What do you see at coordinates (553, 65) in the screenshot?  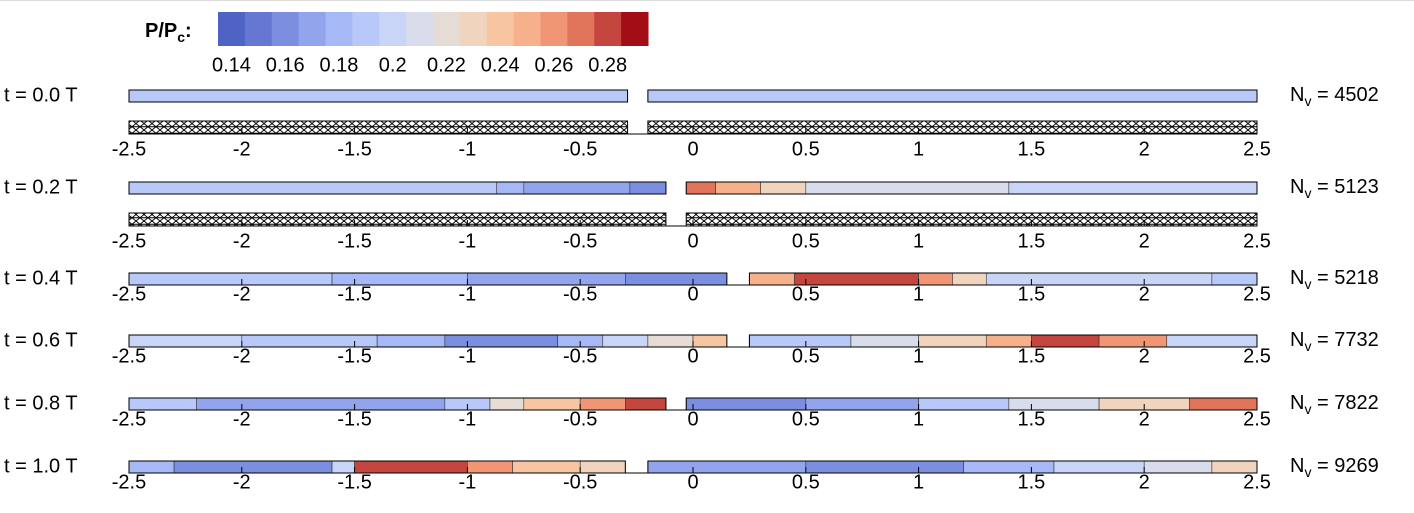 I see `colorbar-tick-label: 0.26` at bounding box center [553, 65].